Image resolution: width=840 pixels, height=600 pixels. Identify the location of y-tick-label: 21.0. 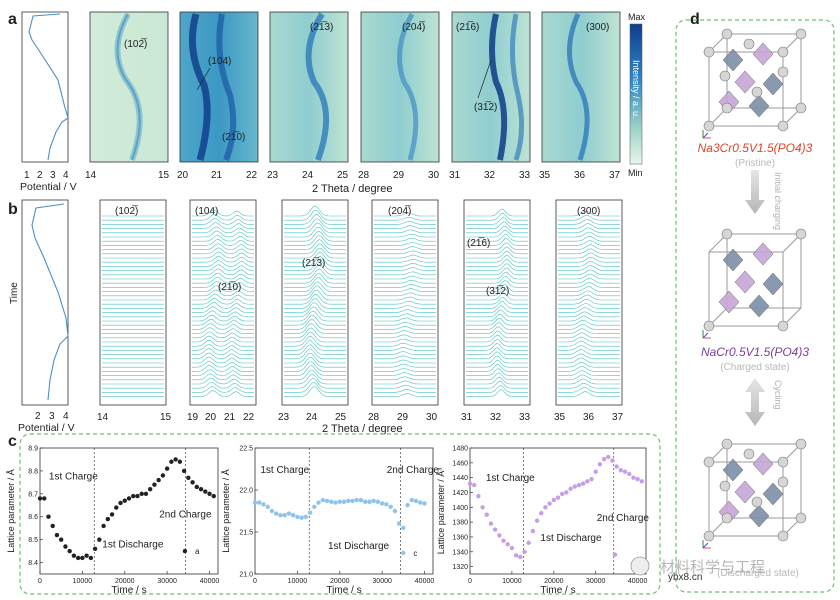
(246, 575).